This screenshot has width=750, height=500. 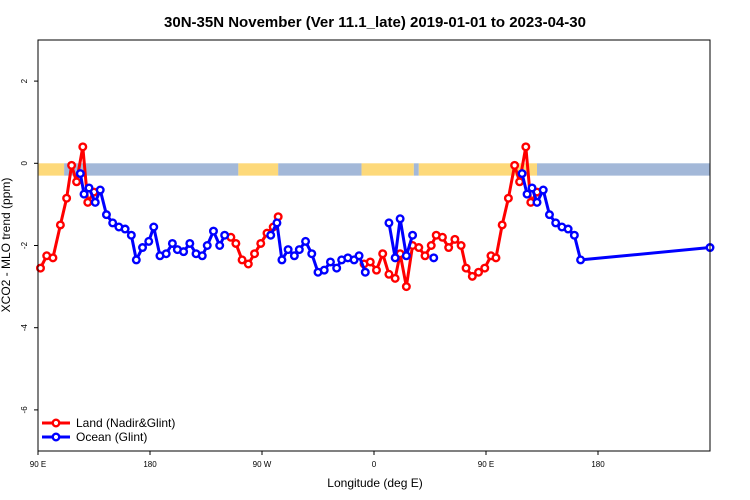 I want to click on x-tick-label-5: 180, so click(x=598, y=464).